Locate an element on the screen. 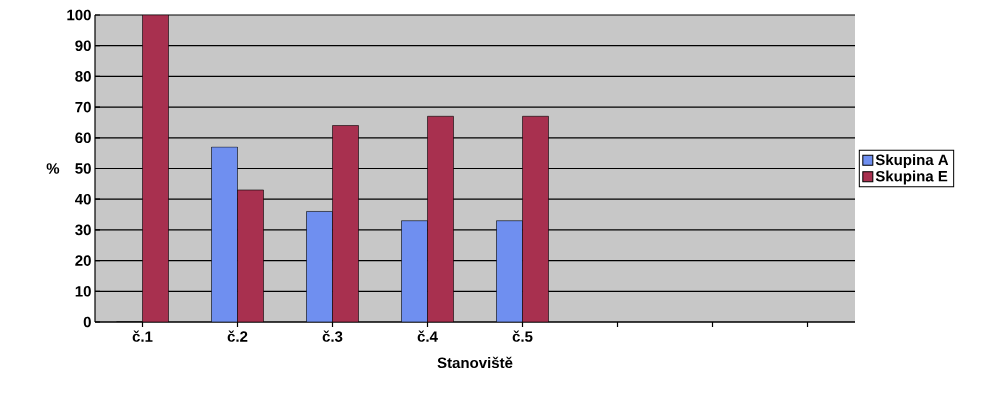  y-tick-label: 30 is located at coordinates (83, 230).